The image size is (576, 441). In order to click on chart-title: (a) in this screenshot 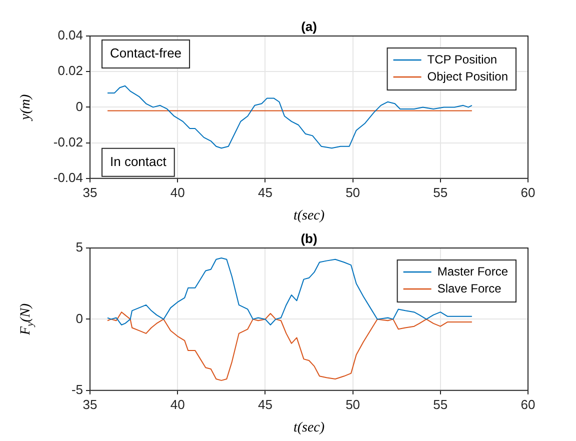, I will do `click(309, 26)`.